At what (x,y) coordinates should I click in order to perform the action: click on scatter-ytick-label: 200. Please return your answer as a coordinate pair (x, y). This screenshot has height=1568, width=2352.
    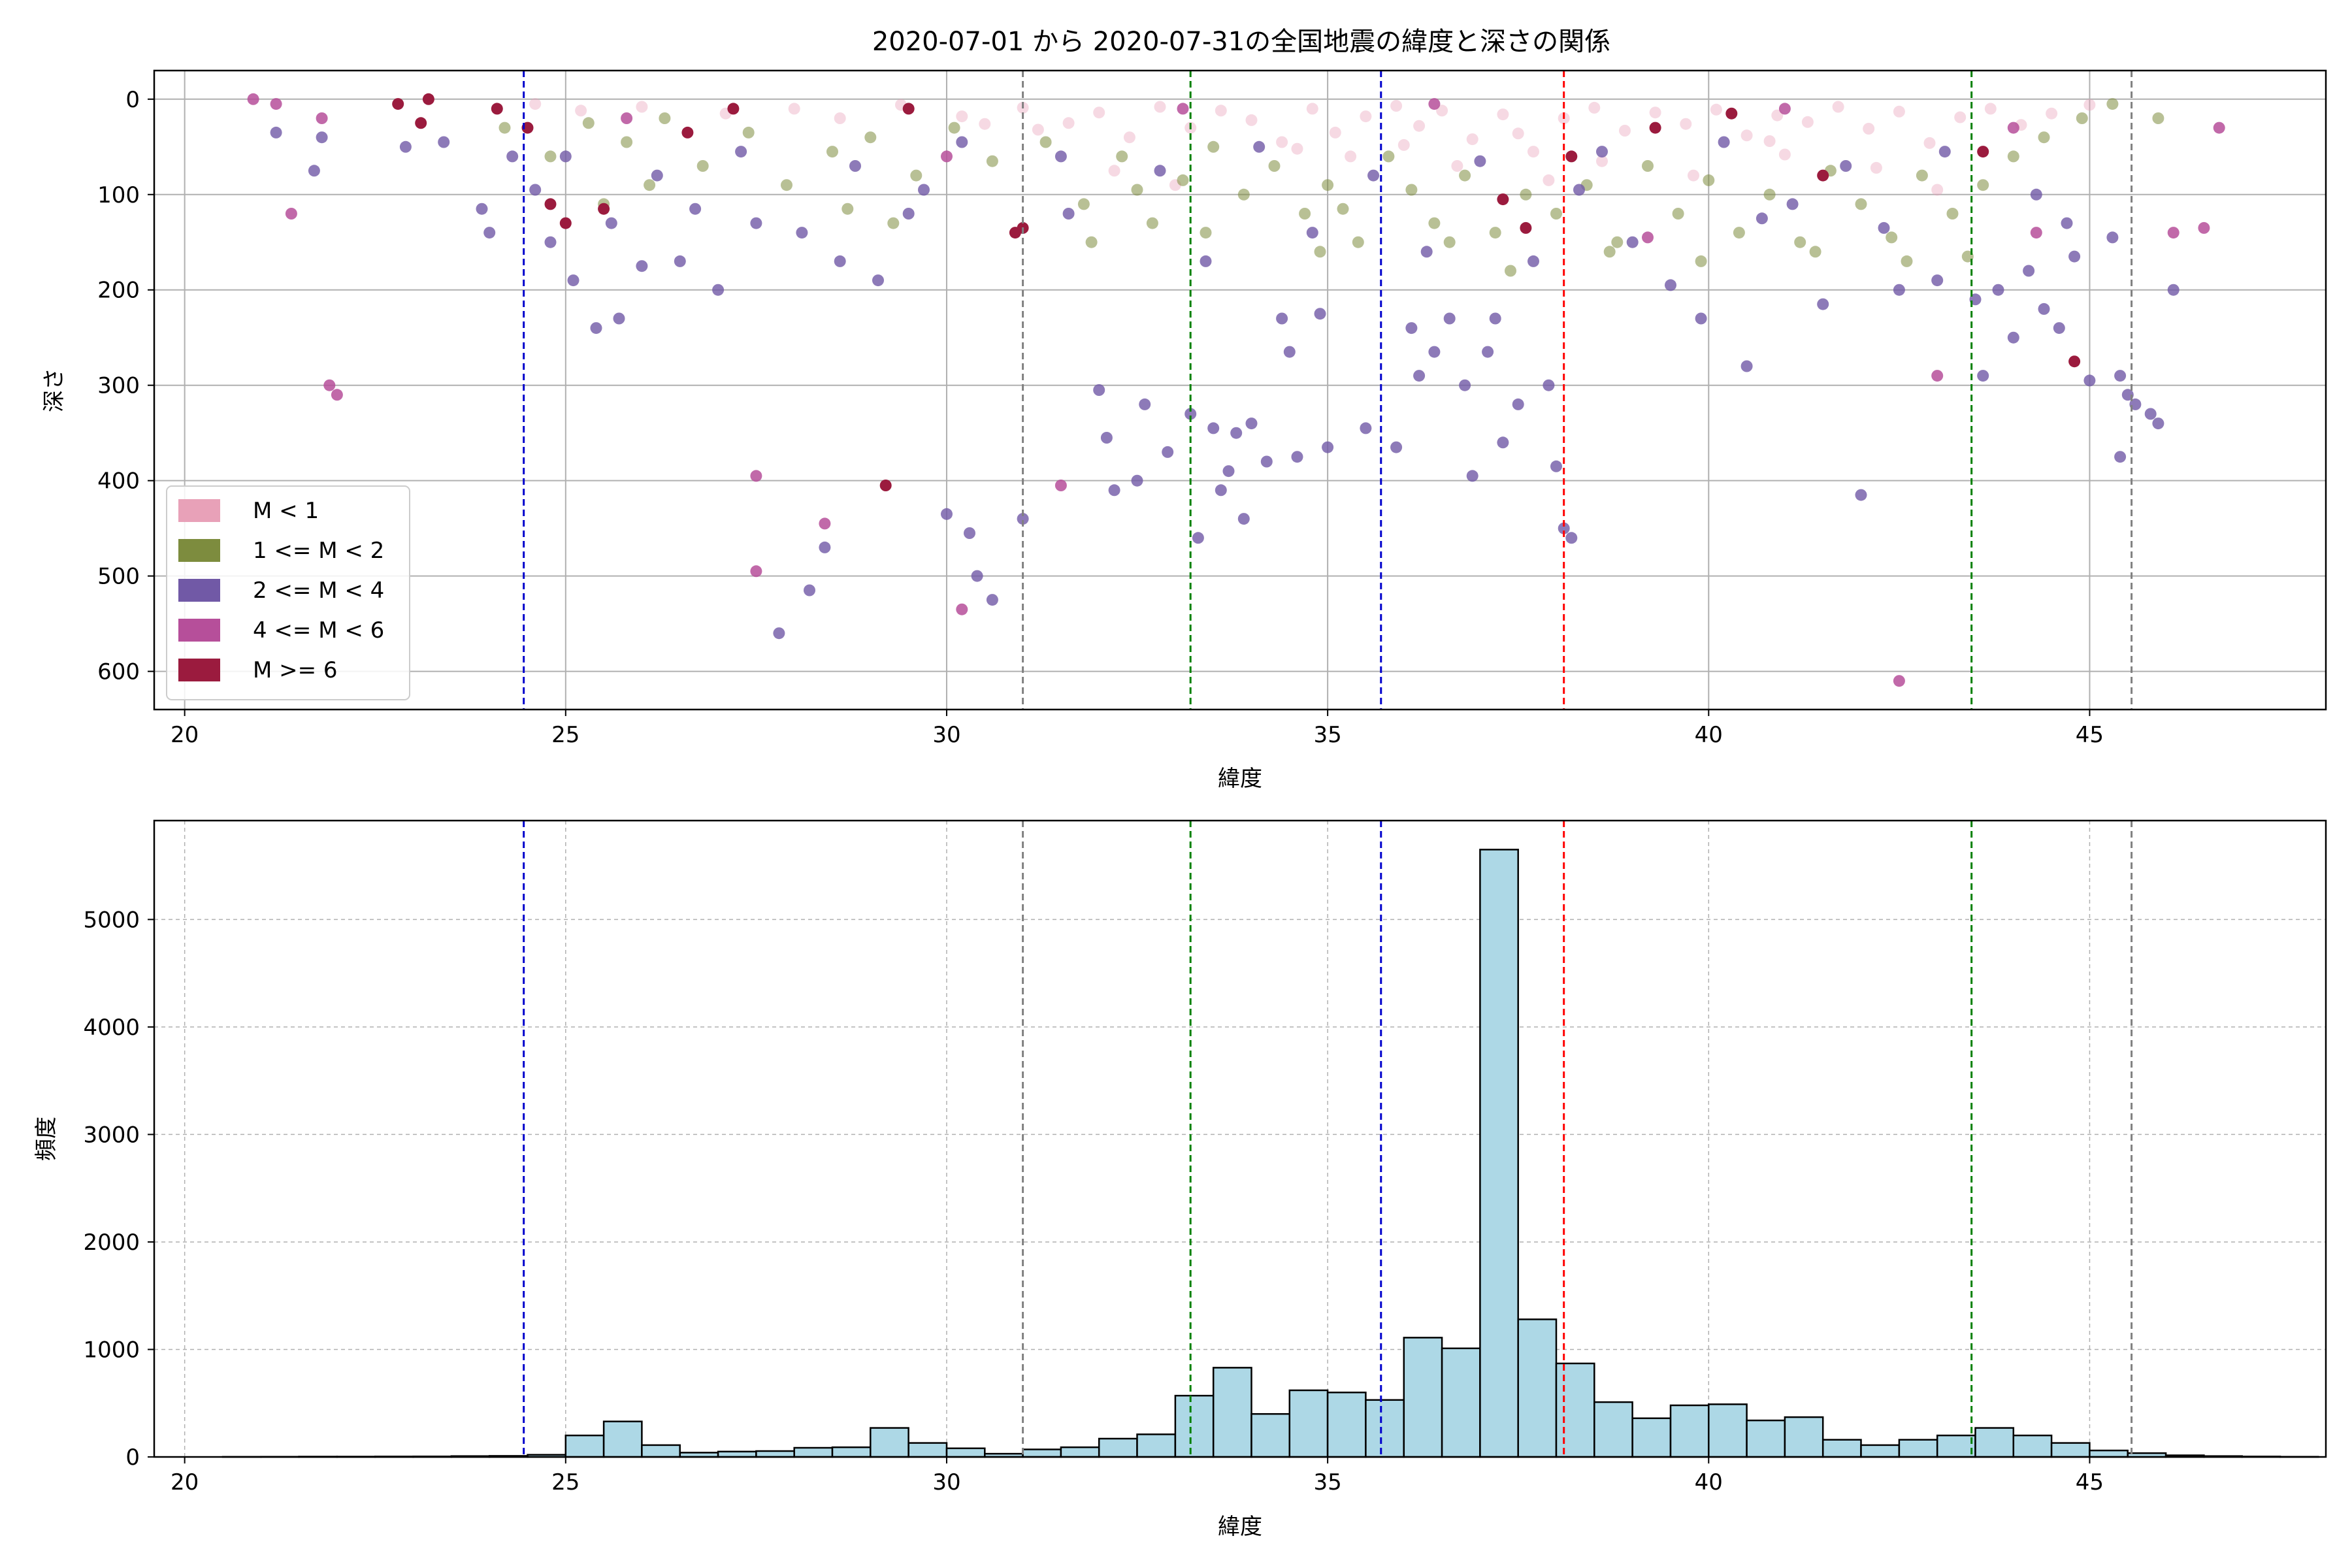
    Looking at the image, I should click on (118, 291).